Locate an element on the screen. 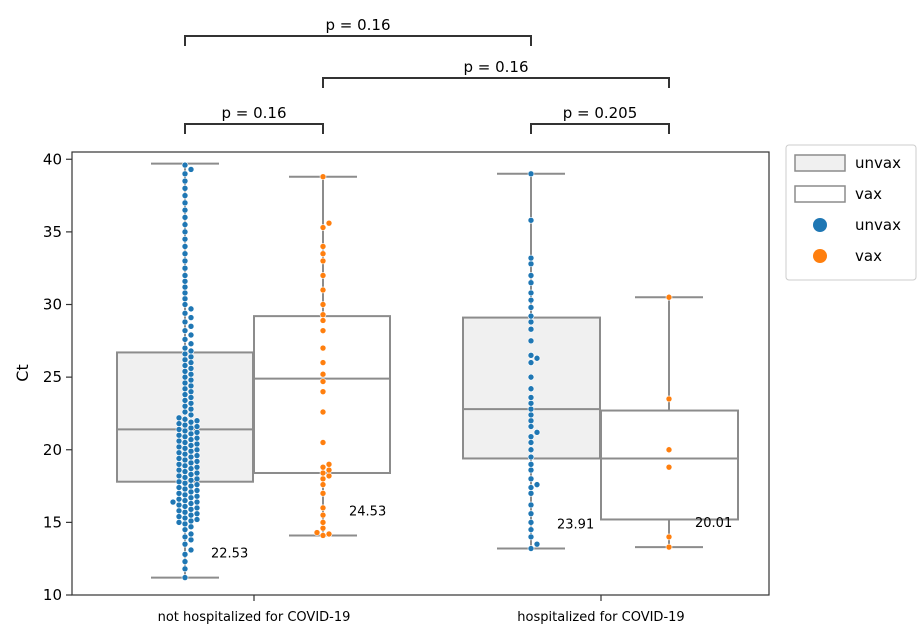  legend-label: unvax is located at coordinates (878, 163).